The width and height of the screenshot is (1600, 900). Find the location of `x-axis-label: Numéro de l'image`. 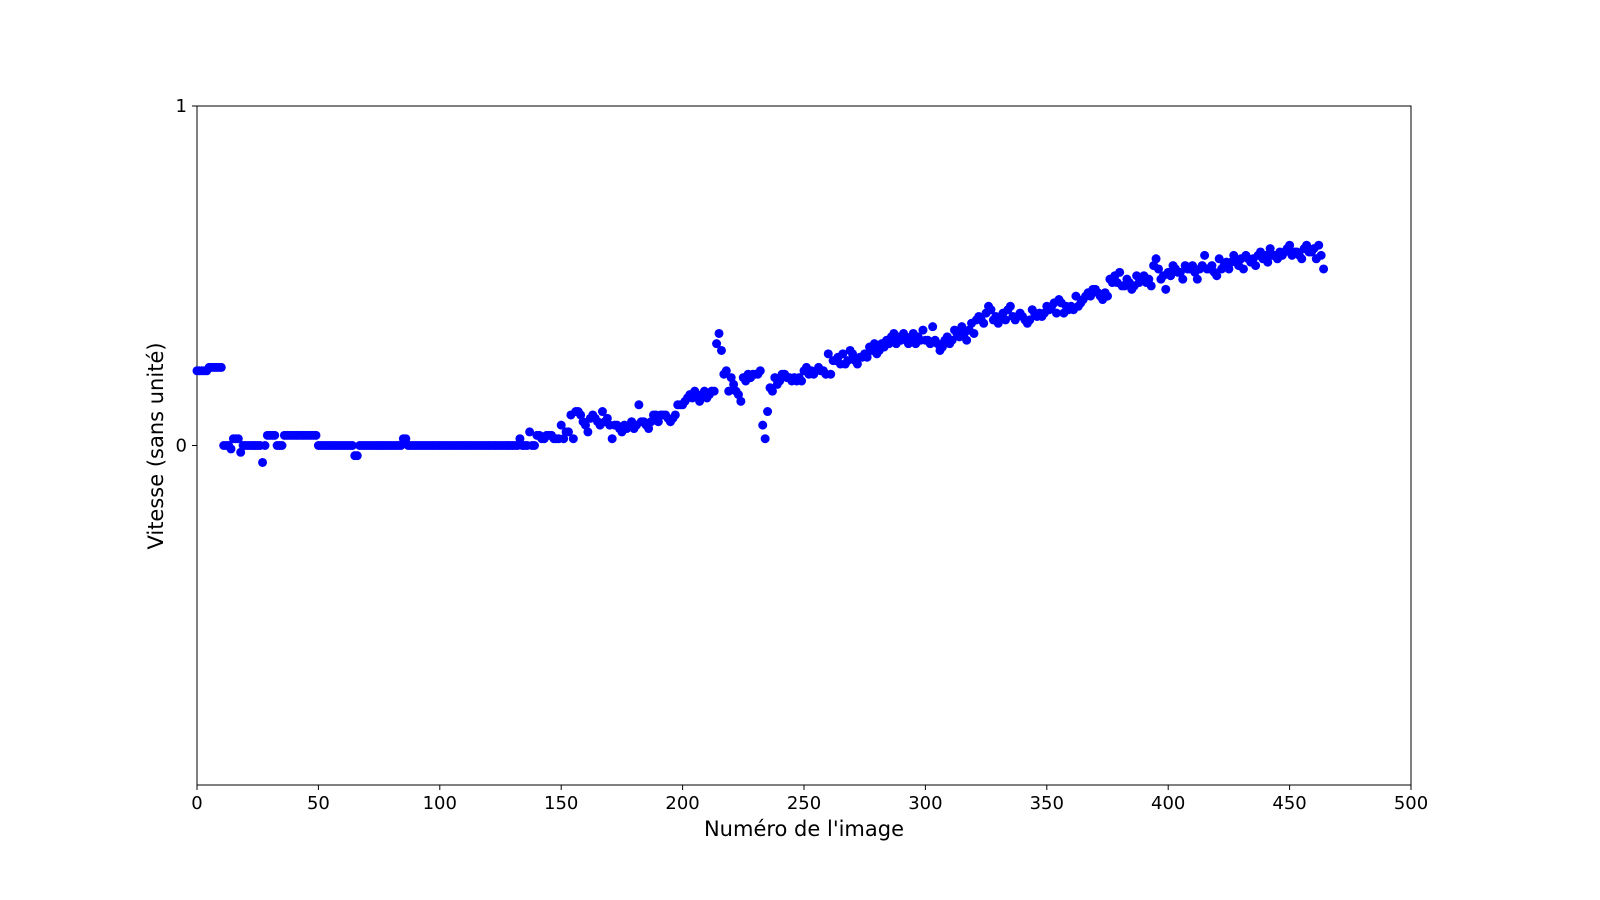

x-axis-label: Numéro de l'image is located at coordinates (804, 829).